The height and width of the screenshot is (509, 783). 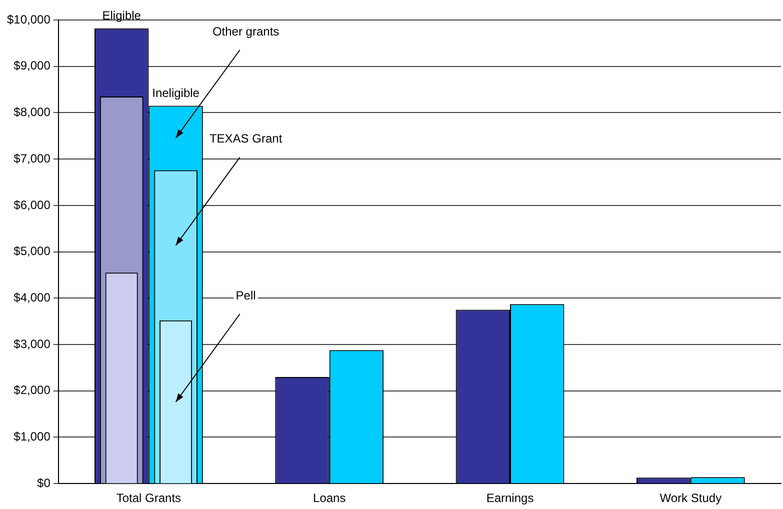 I want to click on y-tick-label: $7,000, so click(x=32, y=158).